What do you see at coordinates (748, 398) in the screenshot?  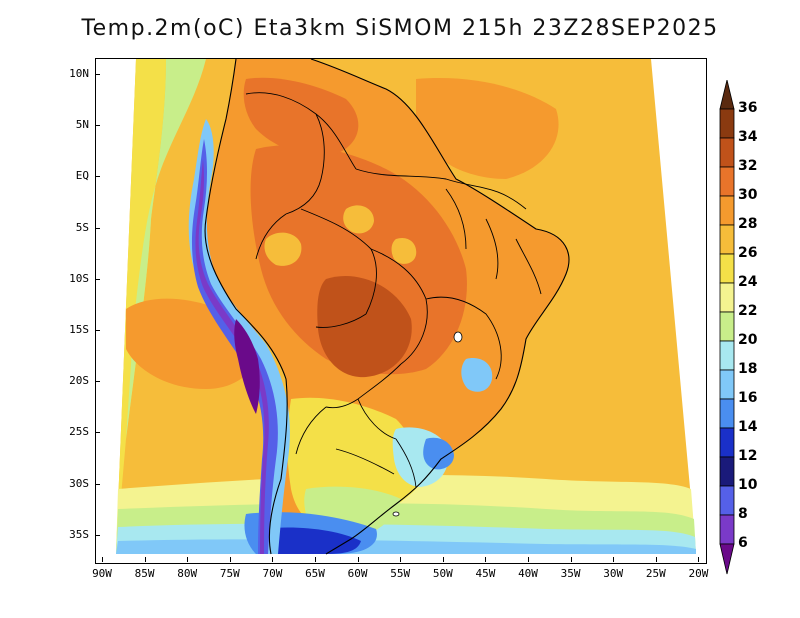 I see `colorbar-label: 16` at bounding box center [748, 398].